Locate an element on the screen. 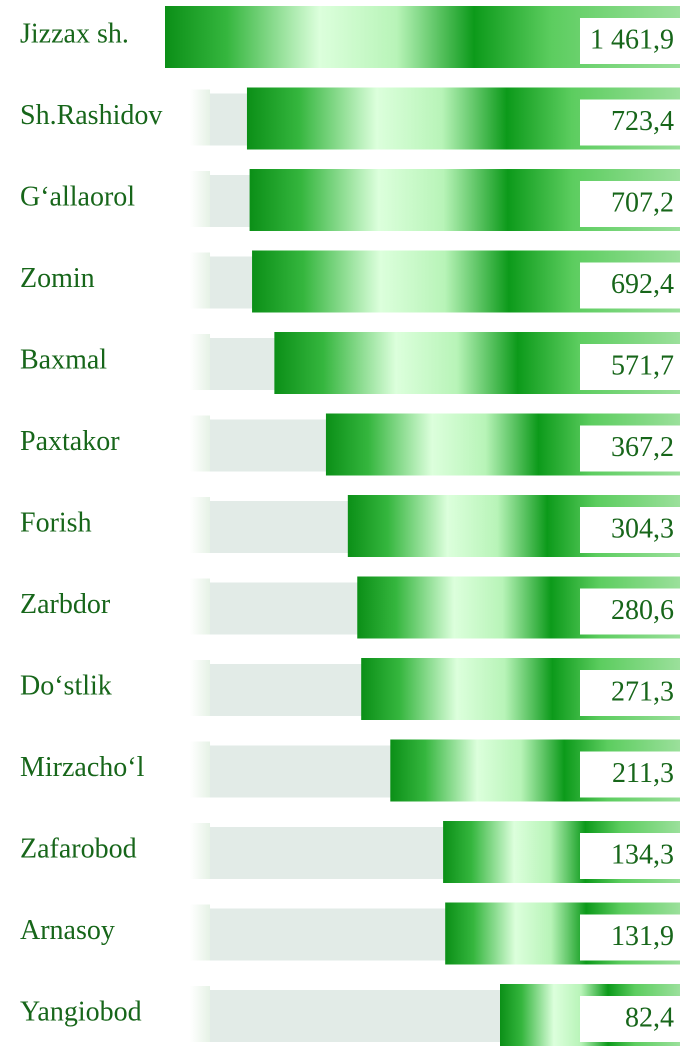 This screenshot has height=1062, width=684. y-tick-label: G‘allaorol is located at coordinates (77, 196).